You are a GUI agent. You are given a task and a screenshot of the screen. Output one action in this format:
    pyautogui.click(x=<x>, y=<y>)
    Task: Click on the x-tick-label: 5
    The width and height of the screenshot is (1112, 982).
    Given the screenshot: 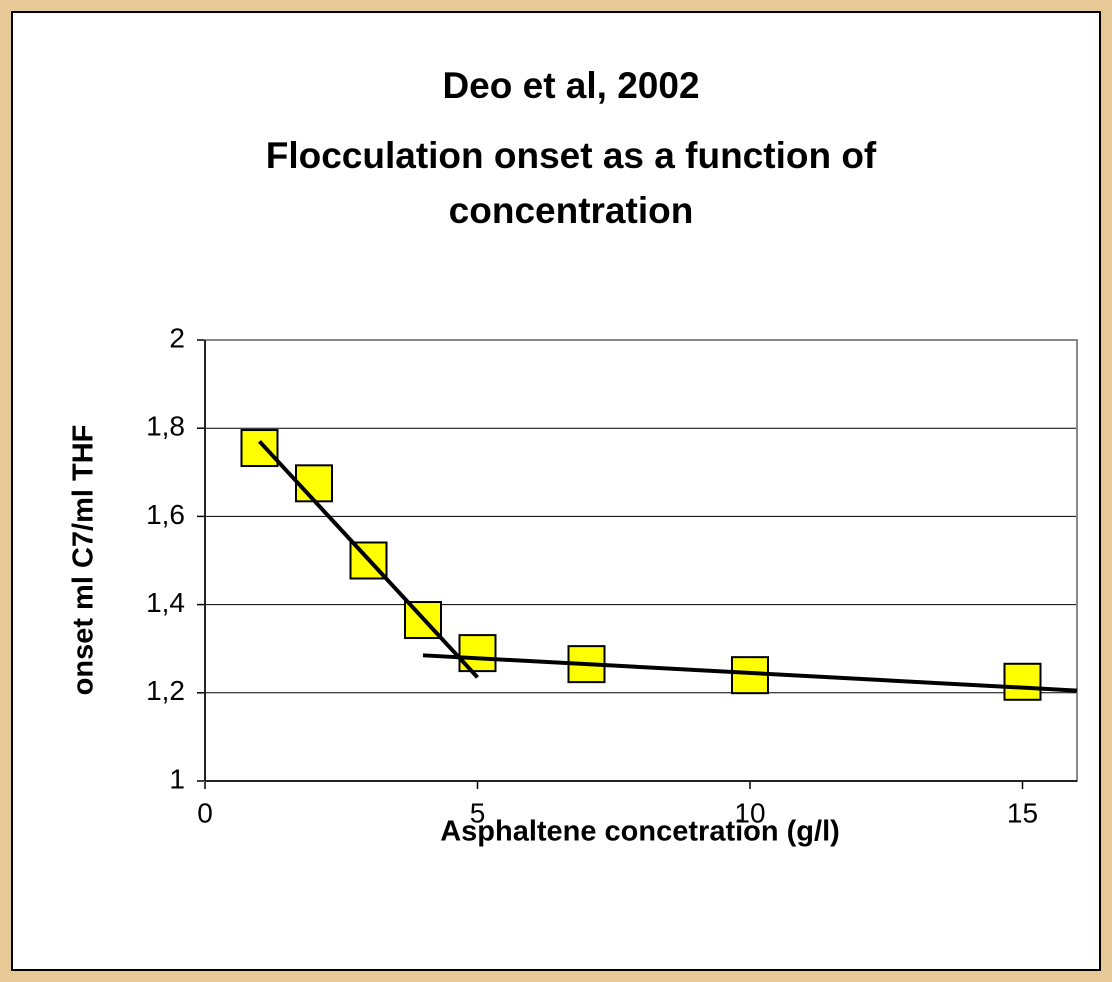 What is the action you would take?
    pyautogui.click(x=478, y=812)
    